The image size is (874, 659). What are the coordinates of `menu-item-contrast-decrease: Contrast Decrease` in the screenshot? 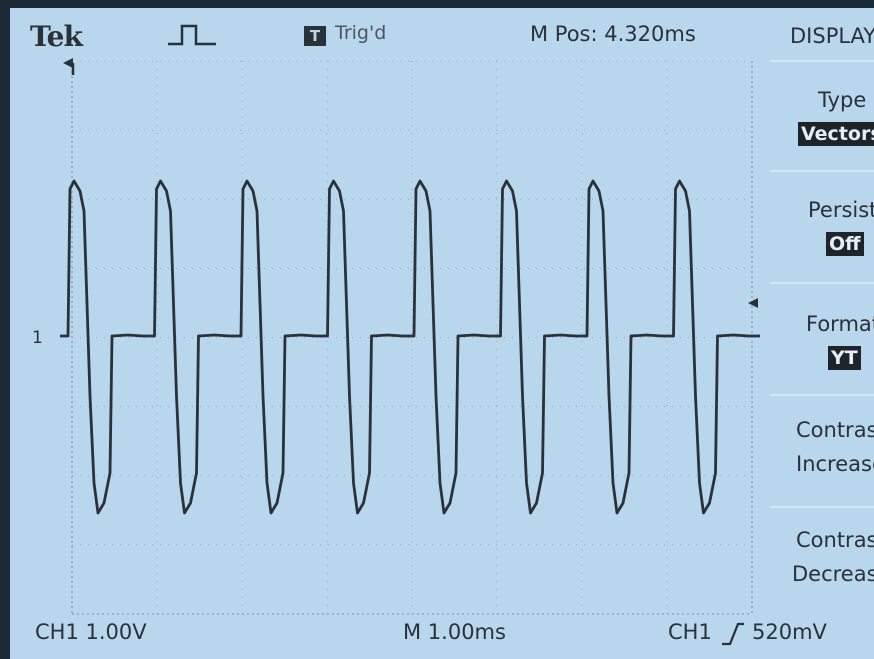 It's located at (822, 562).